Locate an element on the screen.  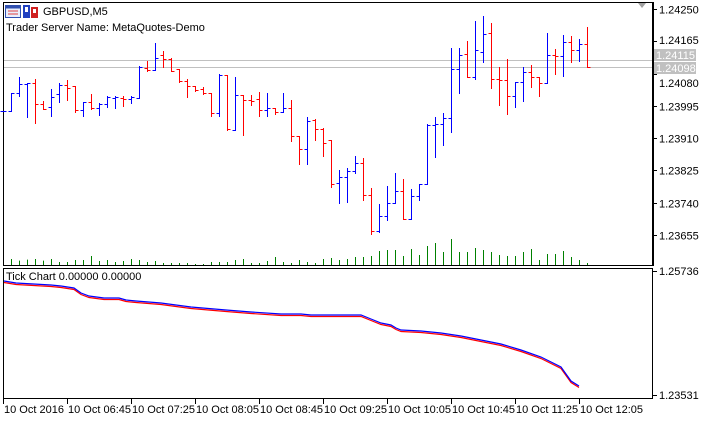
indicator-title: Tick Chart 0.00000 0.00000 is located at coordinates (73, 277).